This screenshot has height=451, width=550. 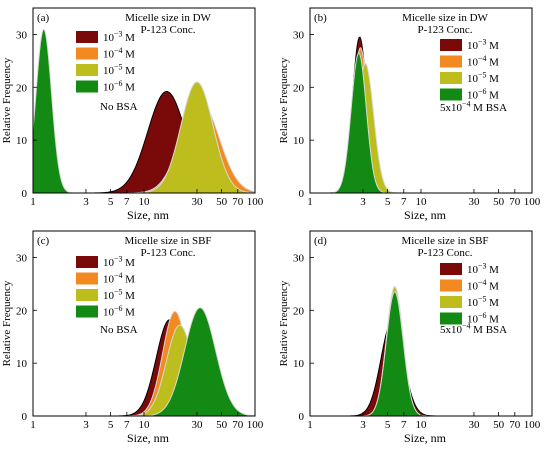 I want to click on panel-subtitle: P-123 Conc., so click(x=168, y=30).